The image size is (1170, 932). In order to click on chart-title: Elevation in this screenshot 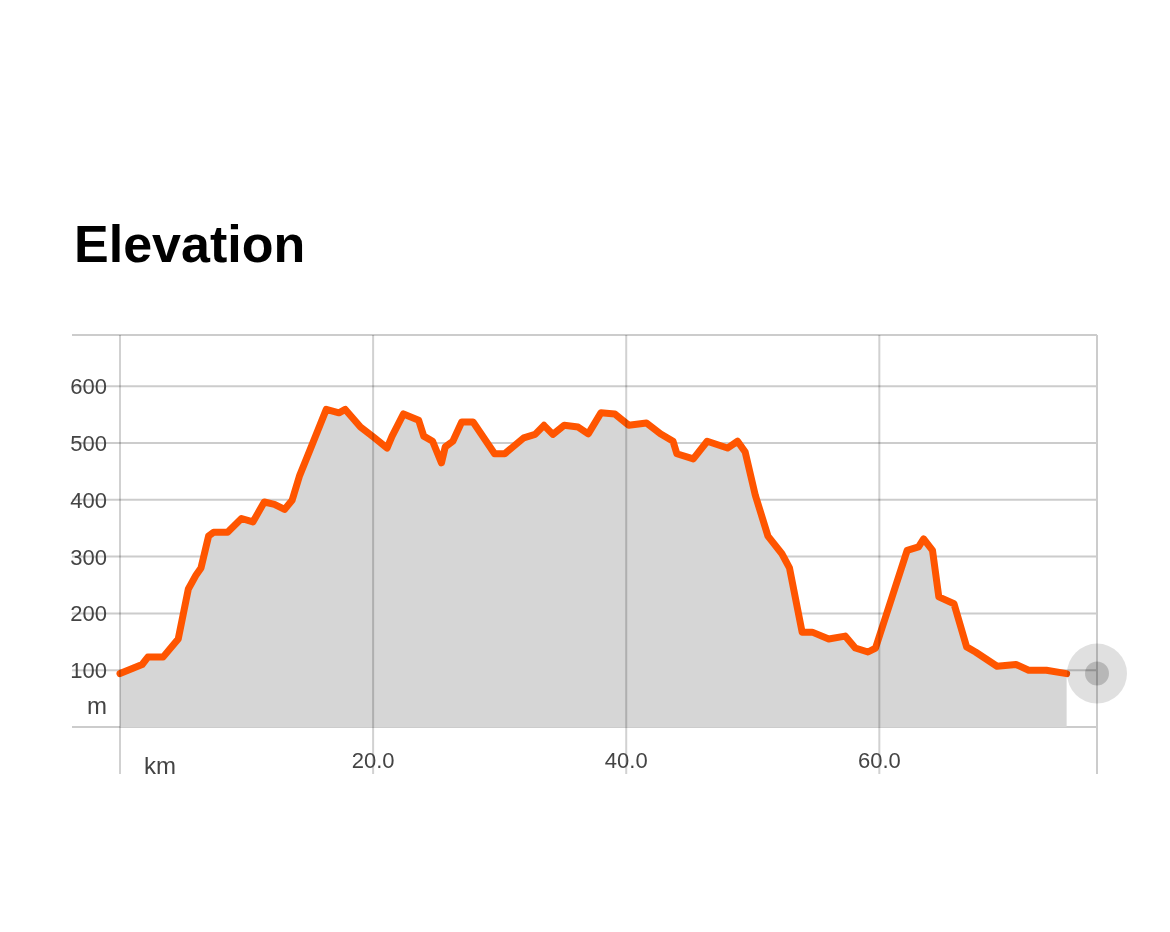, I will do `click(190, 244)`.